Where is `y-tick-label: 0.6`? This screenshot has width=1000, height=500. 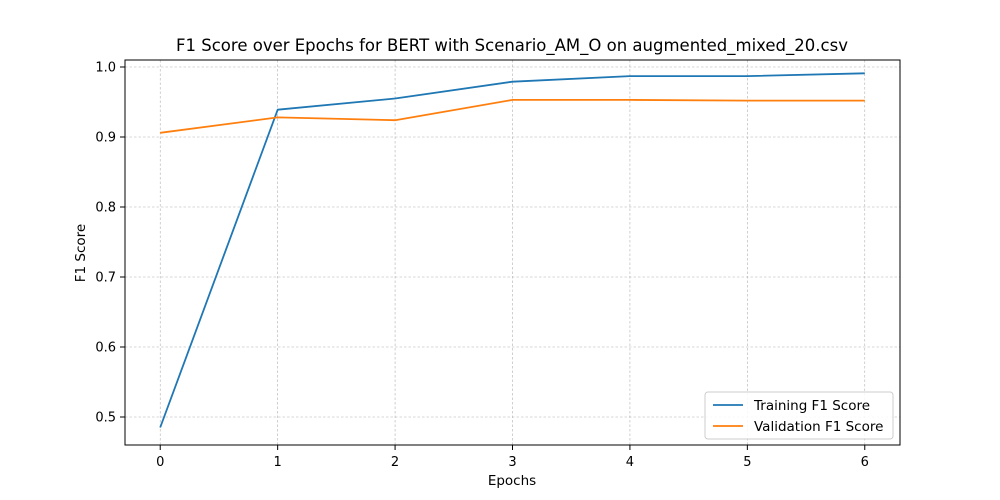 y-tick-label: 0.6 is located at coordinates (105, 348).